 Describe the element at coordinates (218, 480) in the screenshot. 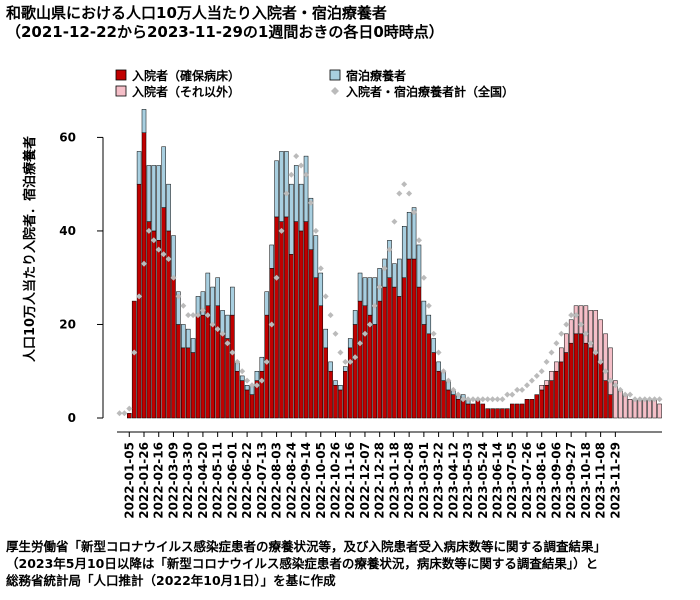

I see `x-tick-label-6: 2022-05-11` at that location.